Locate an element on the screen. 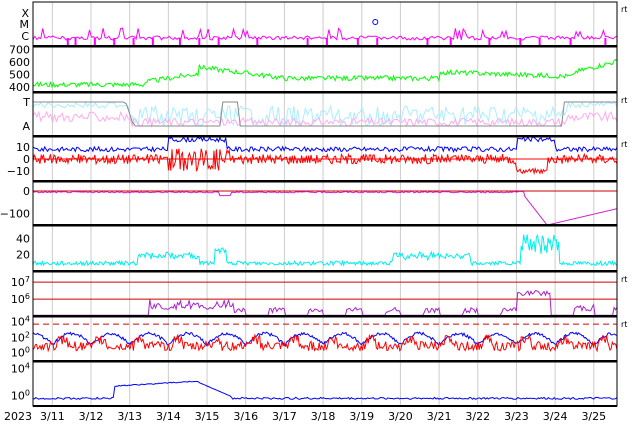  imf-tick--10: −10 is located at coordinates (18, 171).